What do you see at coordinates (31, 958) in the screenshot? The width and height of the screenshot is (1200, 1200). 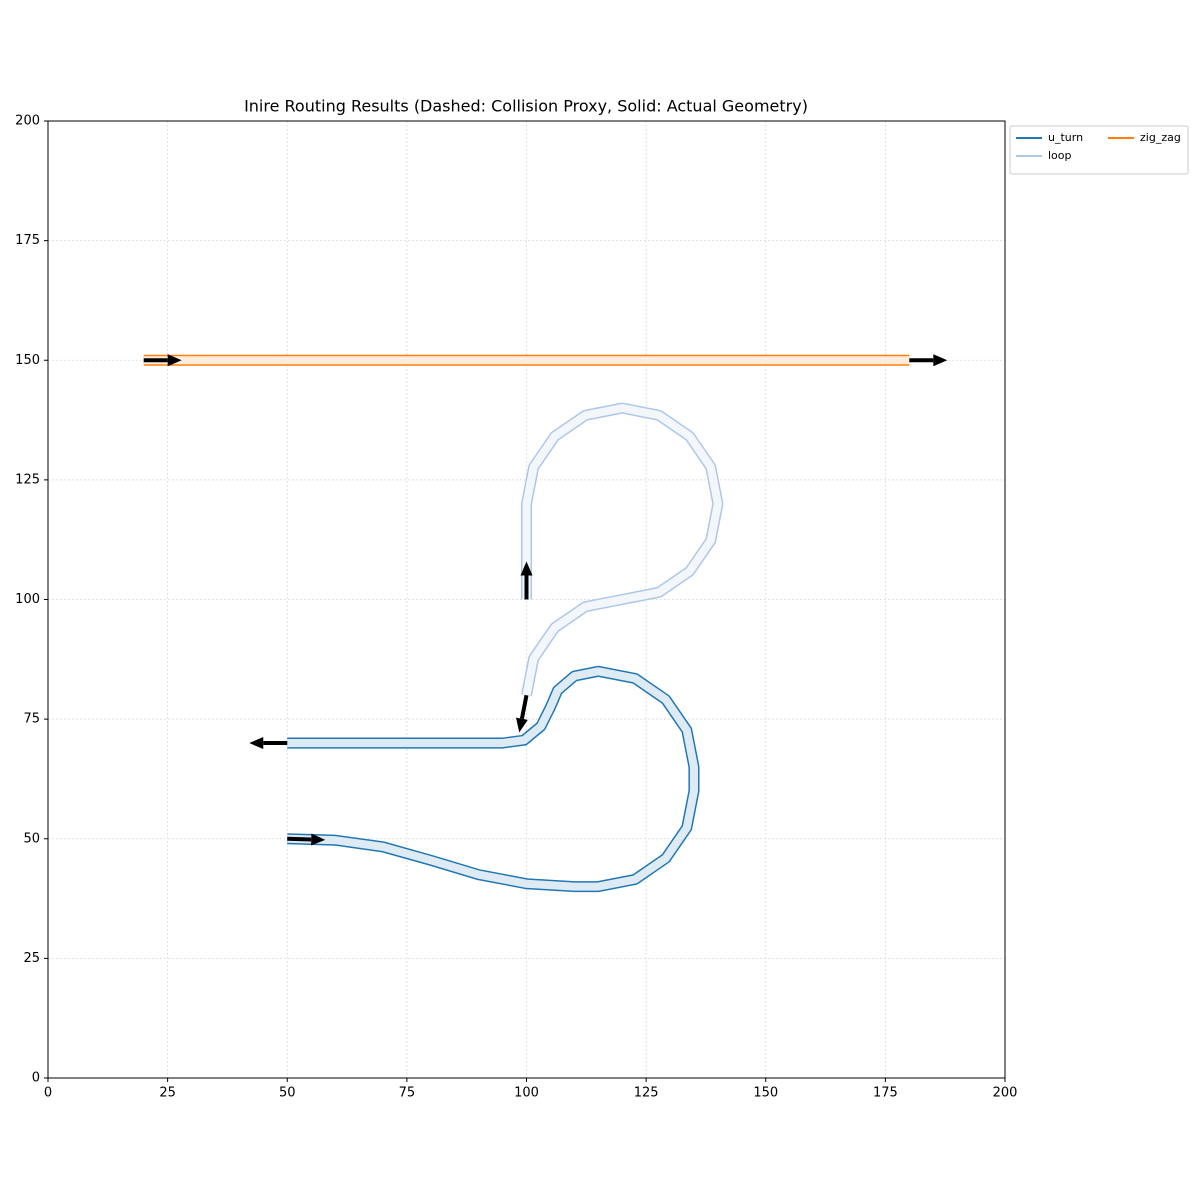 I see `y-tick-label: 25` at bounding box center [31, 958].